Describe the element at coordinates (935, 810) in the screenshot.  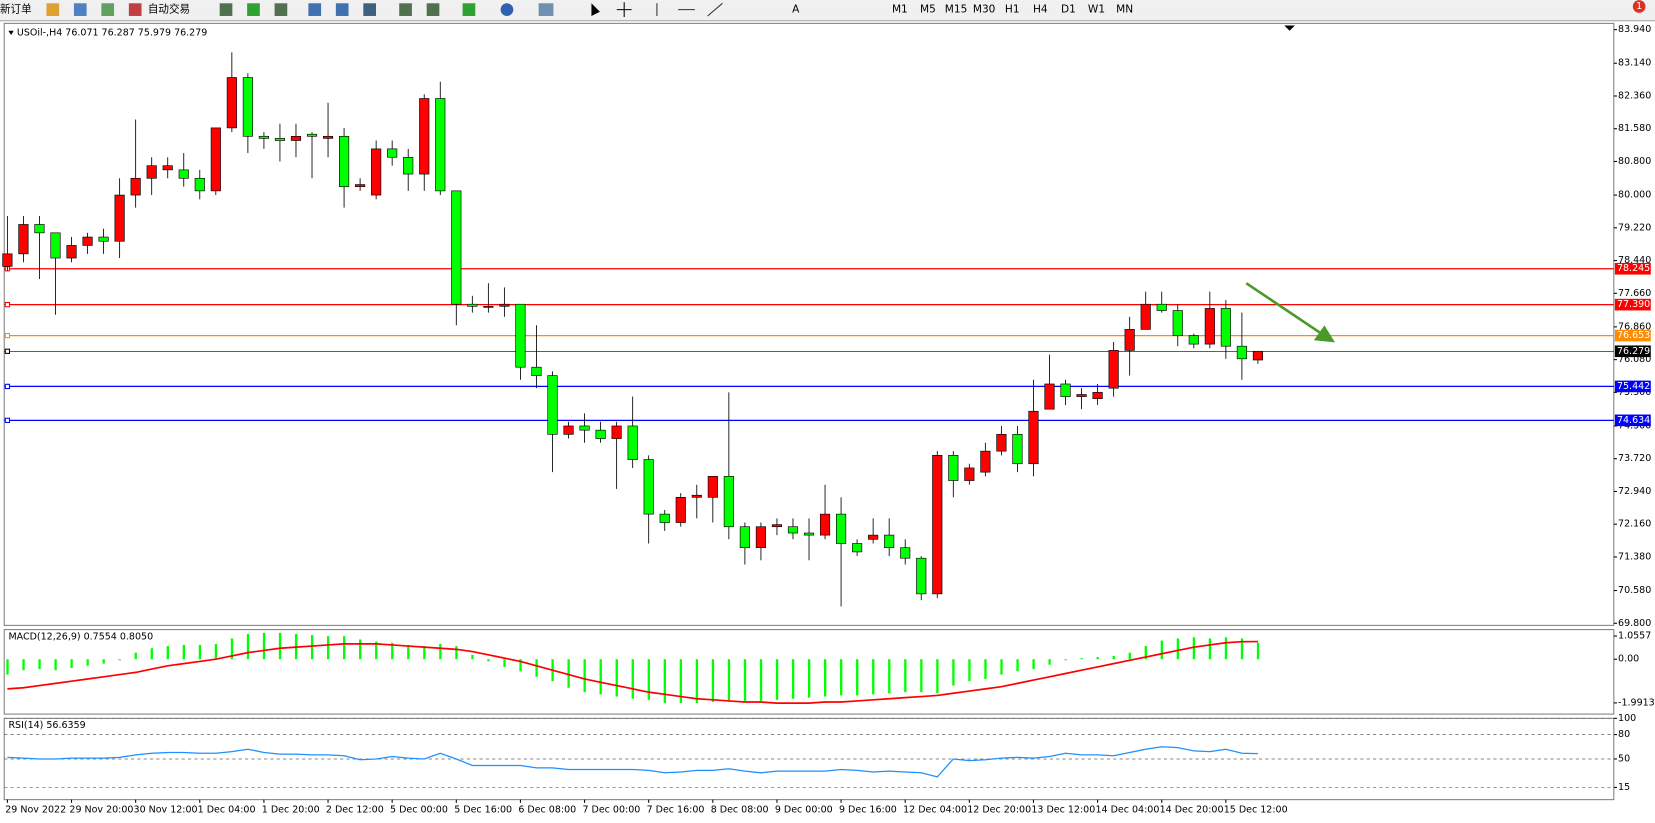
I see `x-tick-label: 12 Dec 04:00` at that location.